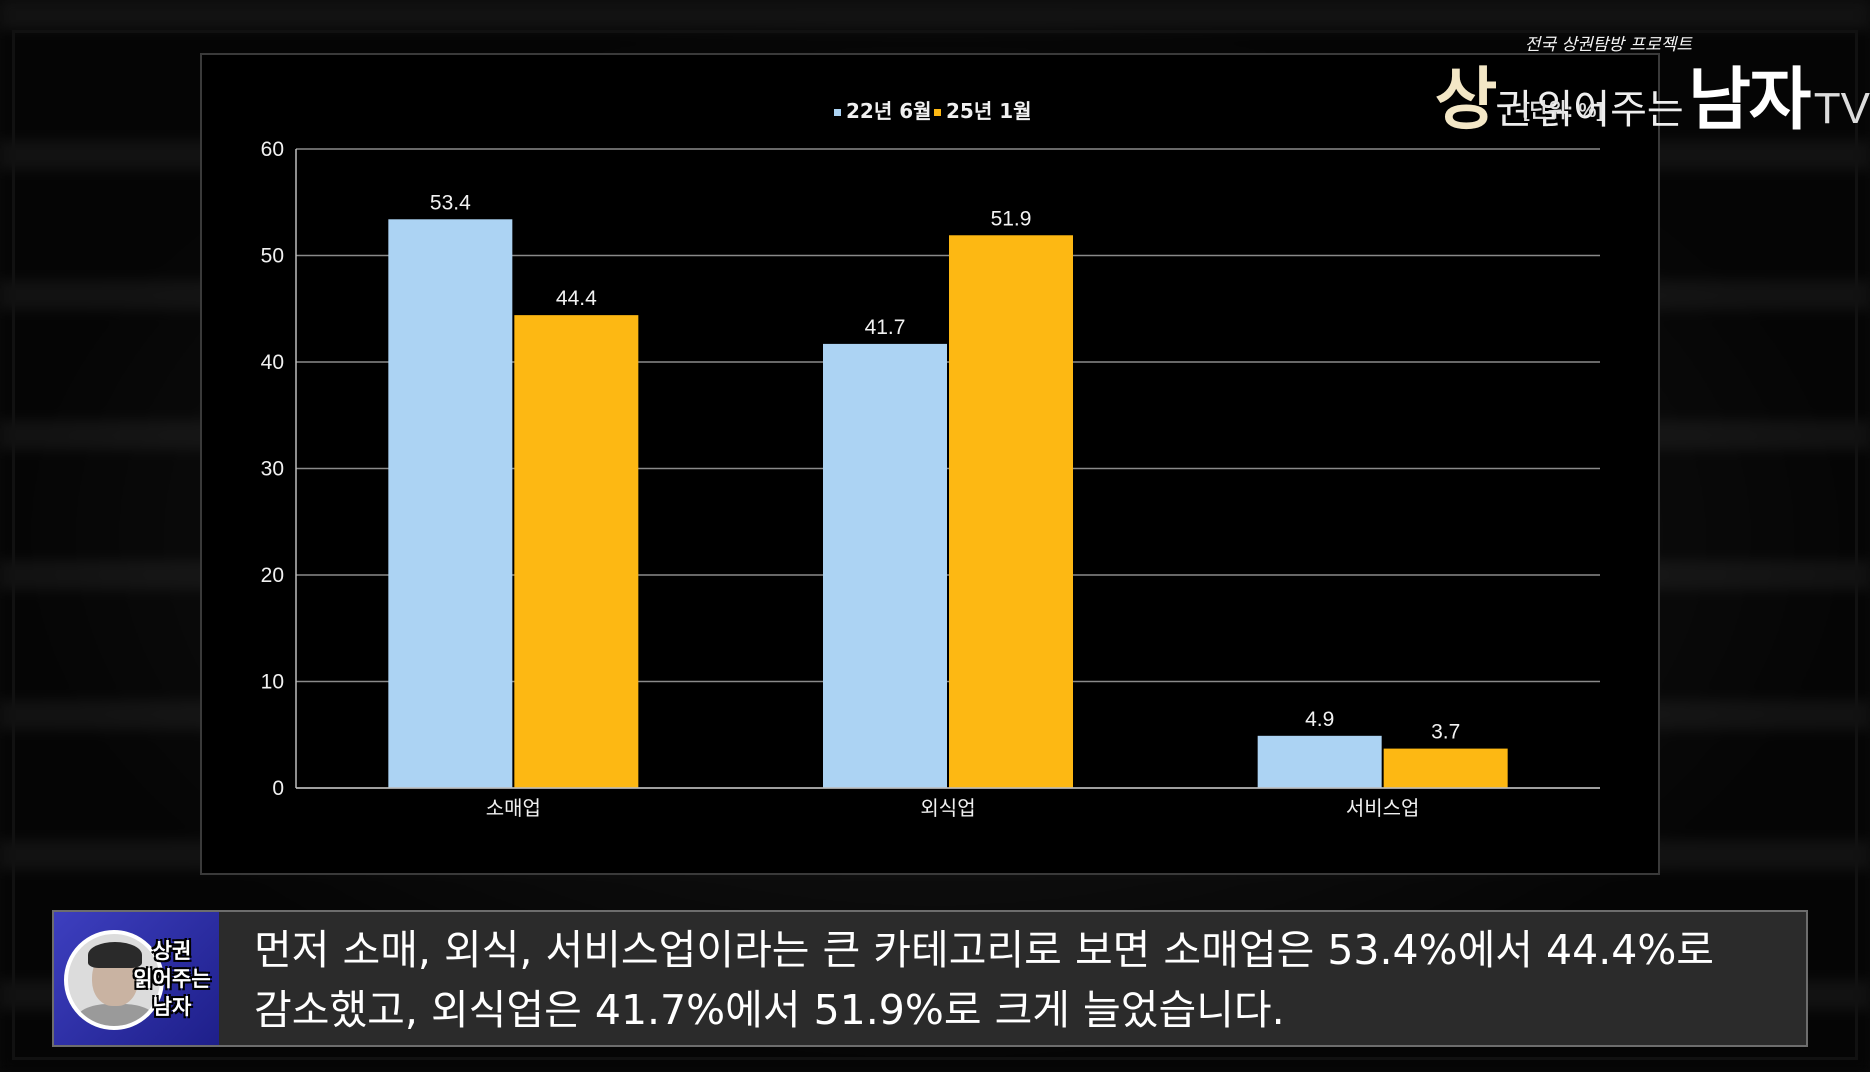 This screenshot has width=1870, height=1072. What do you see at coordinates (885, 565) in the screenshot?
I see `bar-외식업-22년 6월` at bounding box center [885, 565].